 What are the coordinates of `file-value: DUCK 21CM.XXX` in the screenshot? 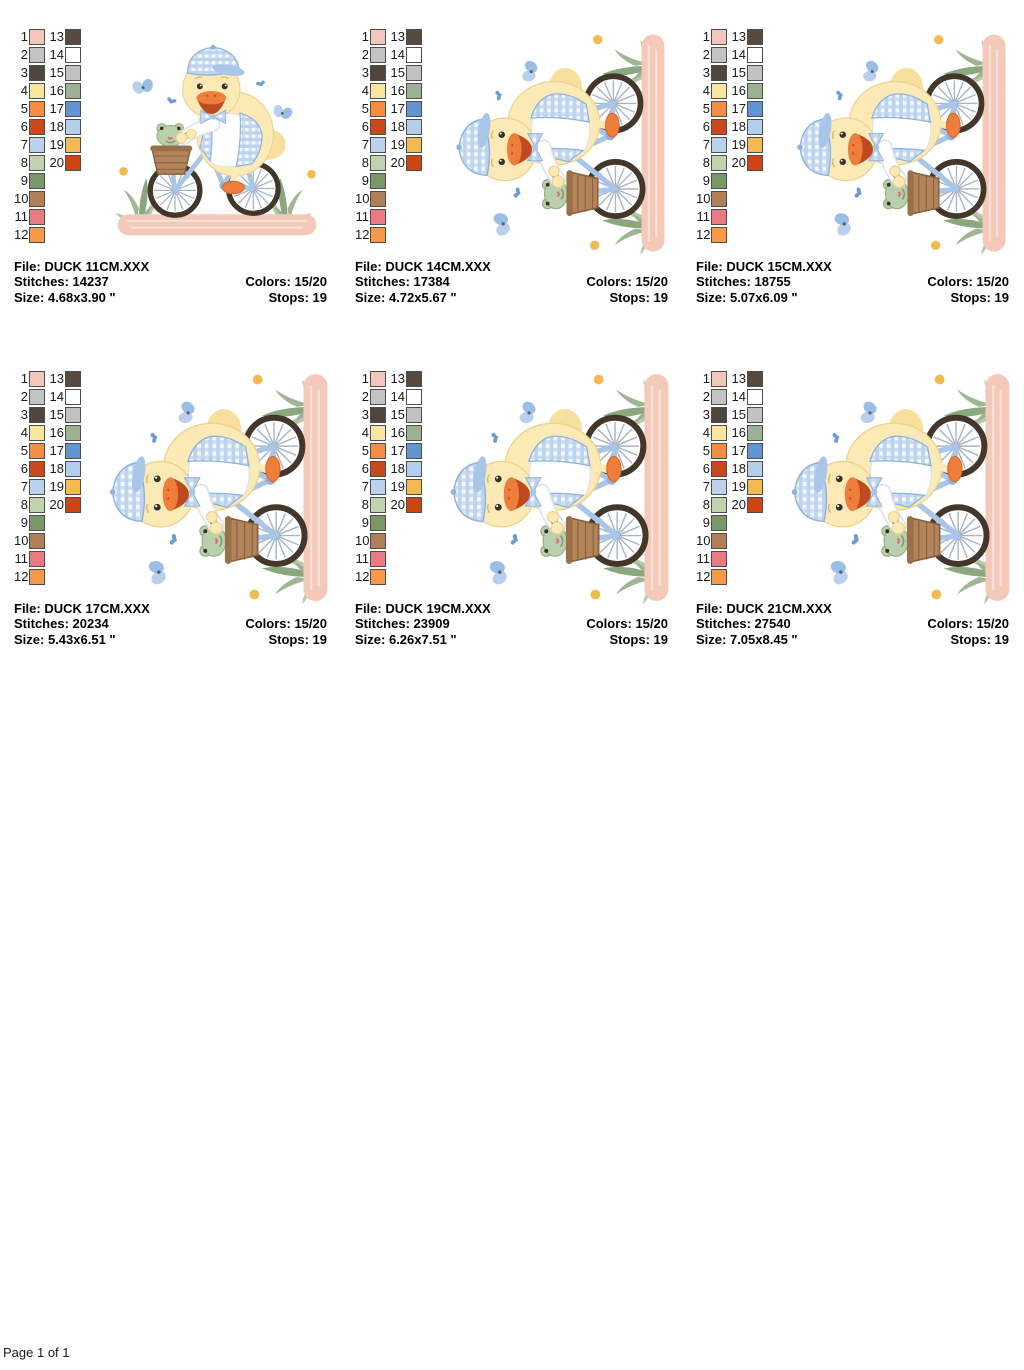 It's located at (779, 608).